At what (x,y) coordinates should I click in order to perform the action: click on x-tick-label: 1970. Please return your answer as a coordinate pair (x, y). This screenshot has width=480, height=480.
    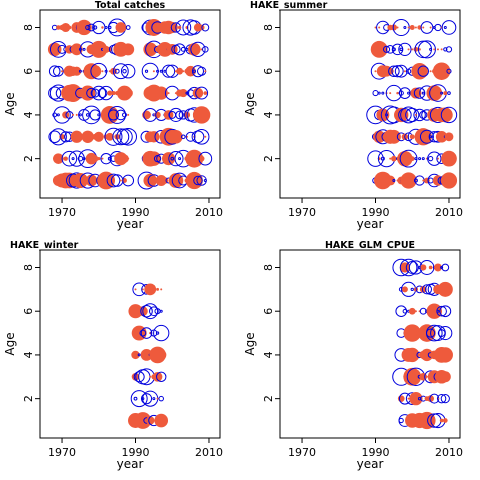
    Looking at the image, I should click on (302, 452).